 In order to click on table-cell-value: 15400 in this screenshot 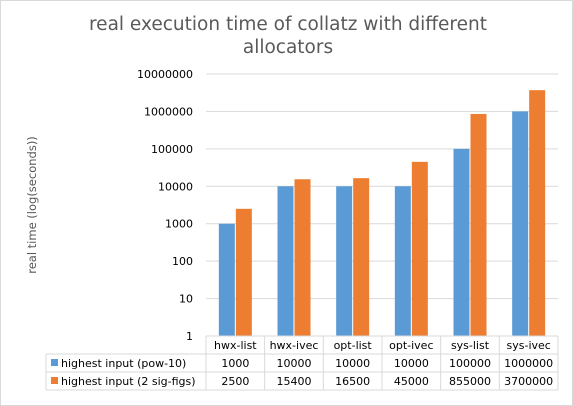, I will do `click(294, 381)`.